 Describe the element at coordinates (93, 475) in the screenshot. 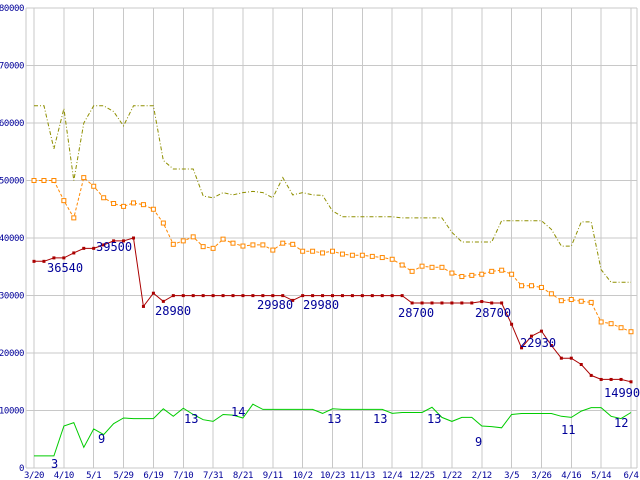

I see `x-tick-label: 5/1` at that location.